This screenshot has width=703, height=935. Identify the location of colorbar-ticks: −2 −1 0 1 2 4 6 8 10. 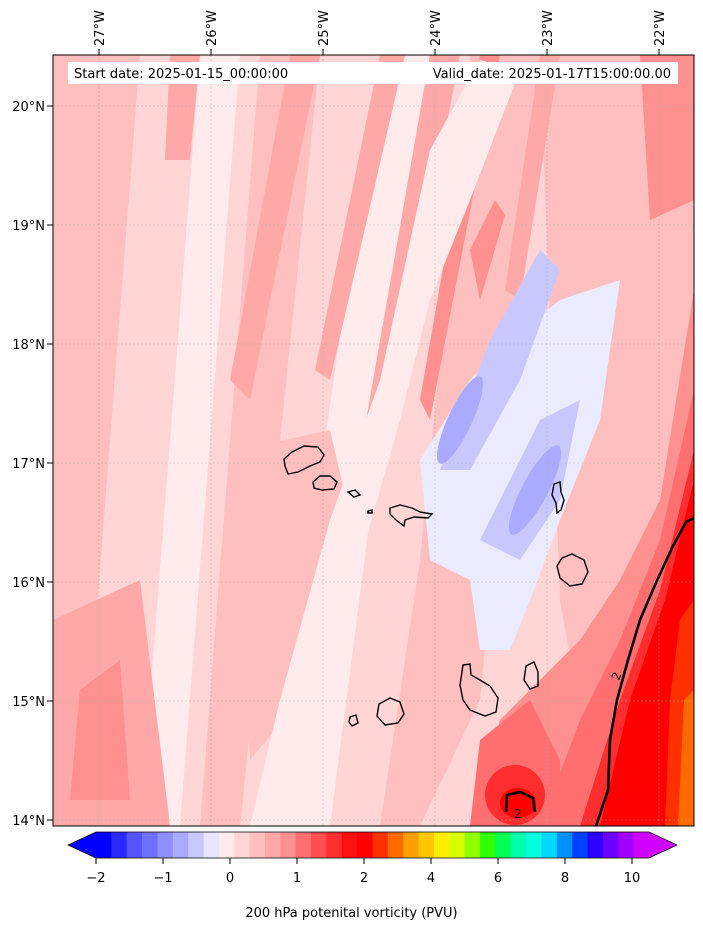
(363, 872).